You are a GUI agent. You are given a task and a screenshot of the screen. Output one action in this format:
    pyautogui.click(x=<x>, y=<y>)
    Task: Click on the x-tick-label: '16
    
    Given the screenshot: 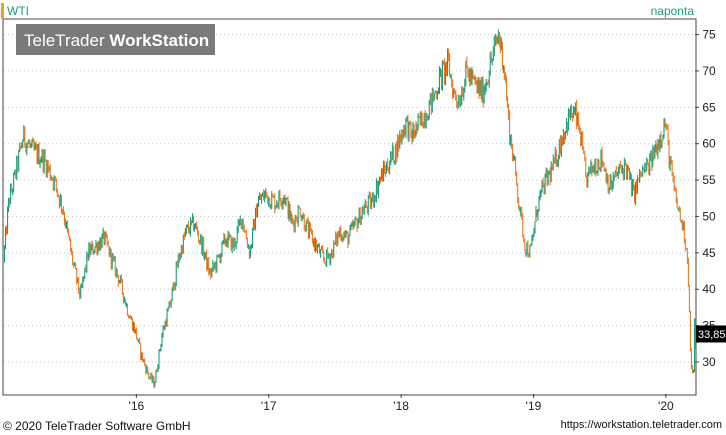 What is the action you would take?
    pyautogui.click(x=137, y=406)
    